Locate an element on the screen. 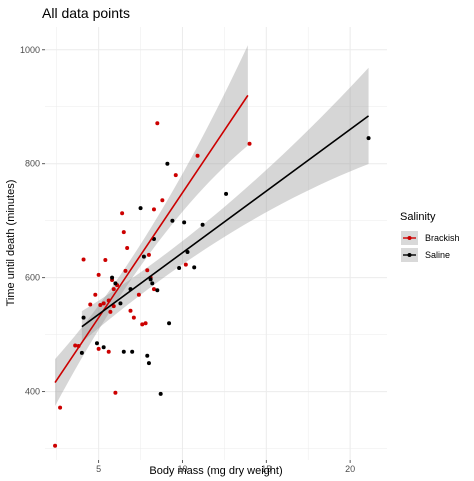  legend-label-brackish: Brackish is located at coordinates (442, 238).